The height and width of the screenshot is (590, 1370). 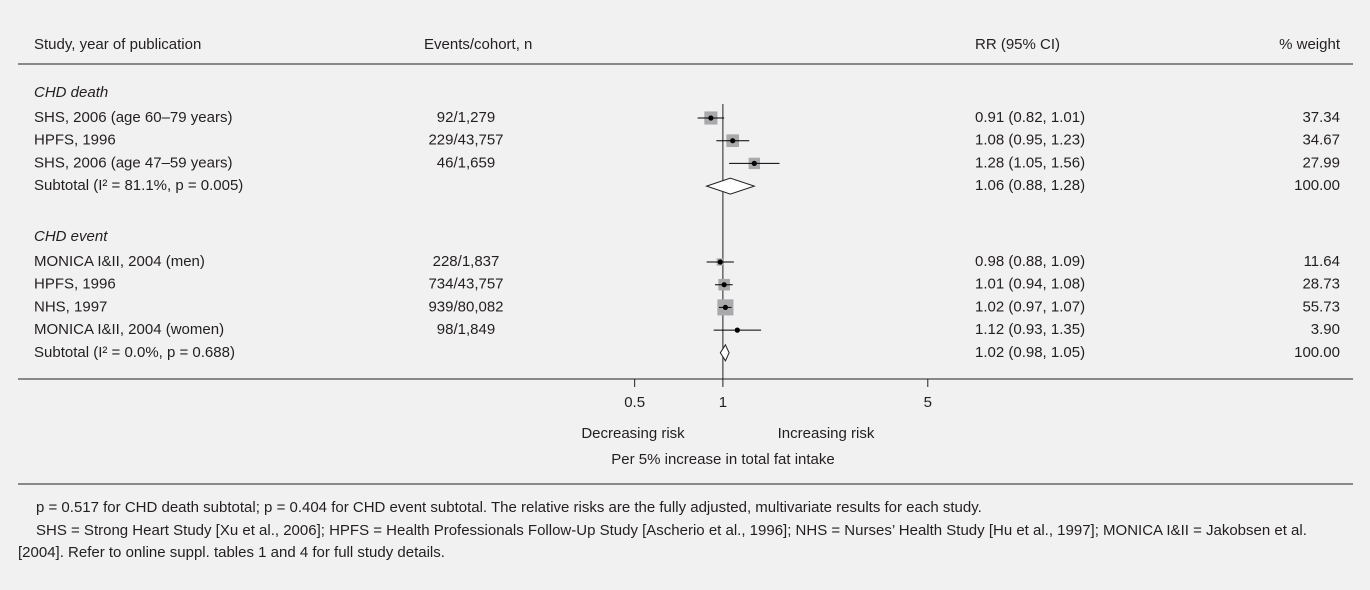 I want to click on study-label: NHS, 1997, so click(x=70, y=306).